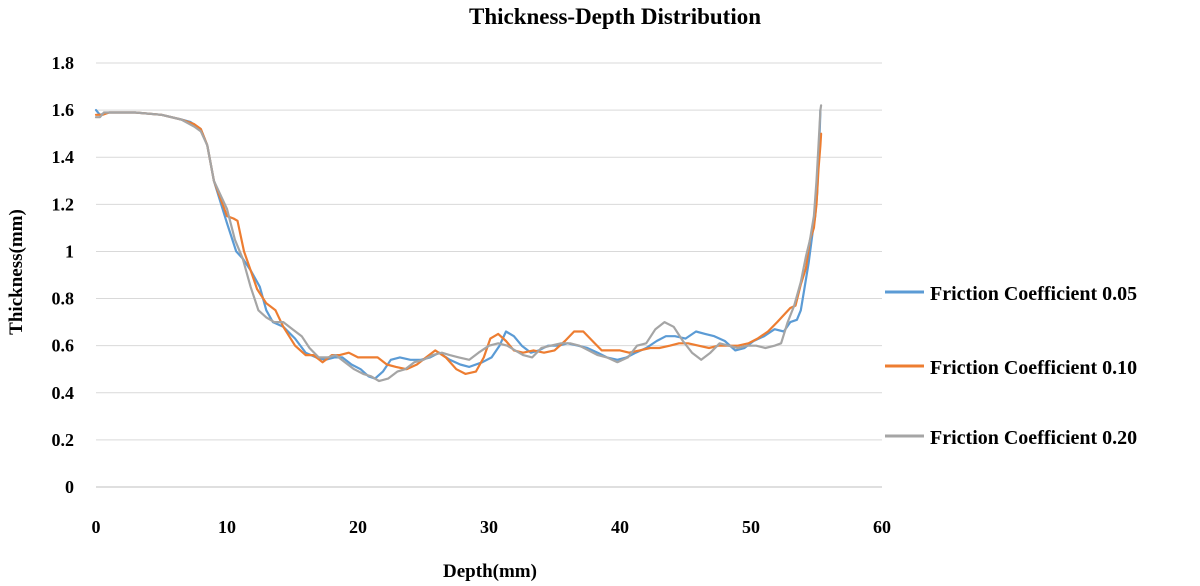 The width and height of the screenshot is (1200, 586). I want to click on y-axis-title: Thickness(mm), so click(16, 272).